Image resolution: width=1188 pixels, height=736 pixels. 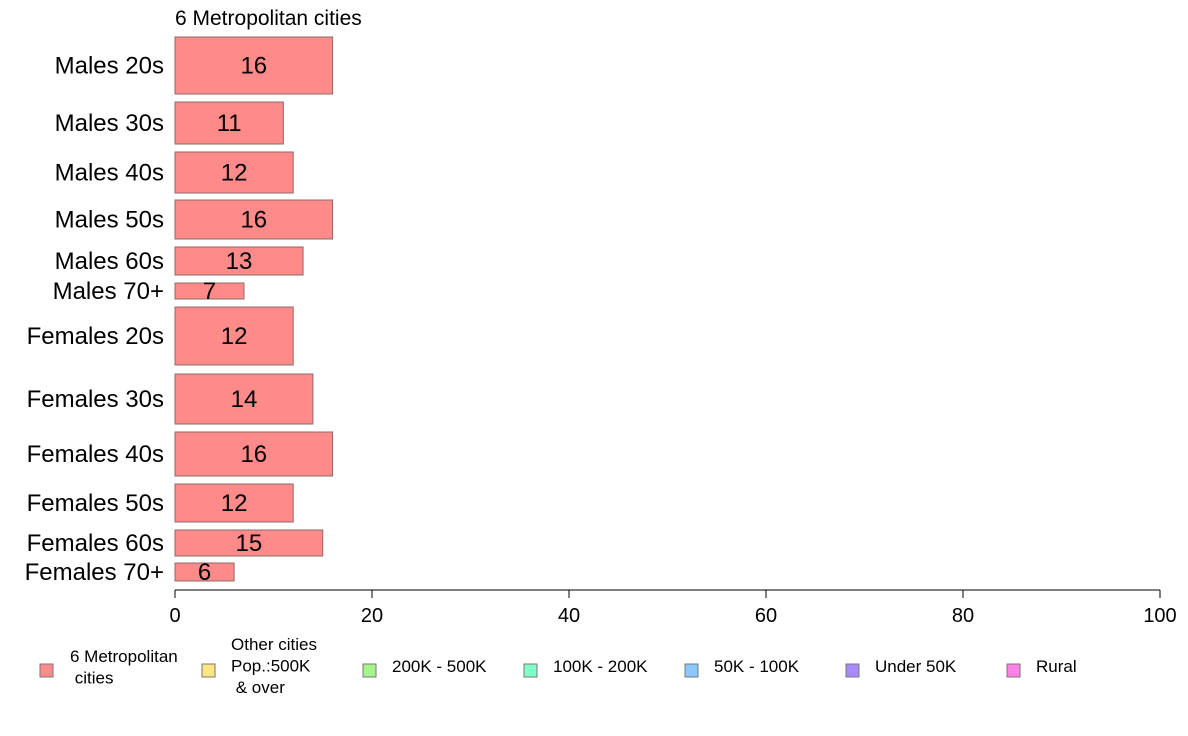 I want to click on bar-males-70-, so click(x=209, y=291).